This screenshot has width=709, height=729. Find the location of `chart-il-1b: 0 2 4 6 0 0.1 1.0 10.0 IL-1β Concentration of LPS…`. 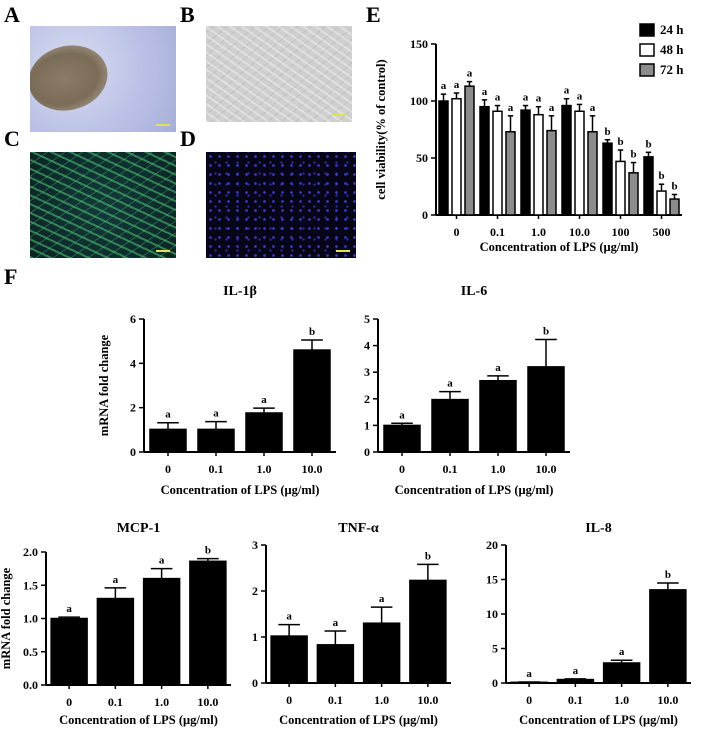

chart-il-1b: 0 2 4 6 0 0.1 1.0 10.0 IL-1β Concentration of LPS… is located at coordinates (216, 390).